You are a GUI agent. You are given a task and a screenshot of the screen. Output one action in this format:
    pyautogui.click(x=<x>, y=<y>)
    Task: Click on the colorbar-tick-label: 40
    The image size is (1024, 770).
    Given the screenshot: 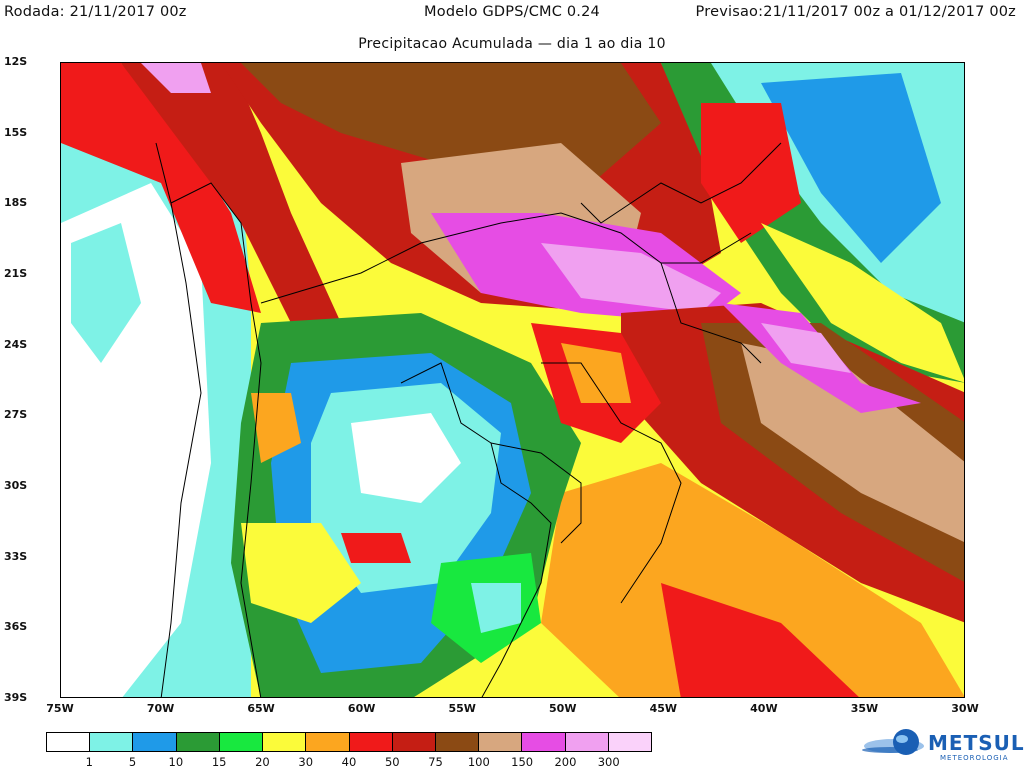 What is the action you would take?
    pyautogui.click(x=349, y=762)
    